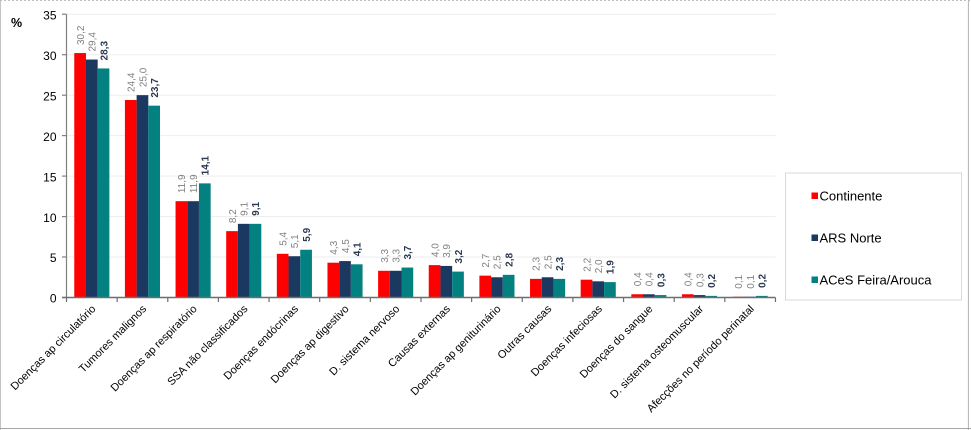 The width and height of the screenshot is (971, 430). What do you see at coordinates (104, 51) in the screenshot?
I see `svg-text: 28,3` at bounding box center [104, 51].